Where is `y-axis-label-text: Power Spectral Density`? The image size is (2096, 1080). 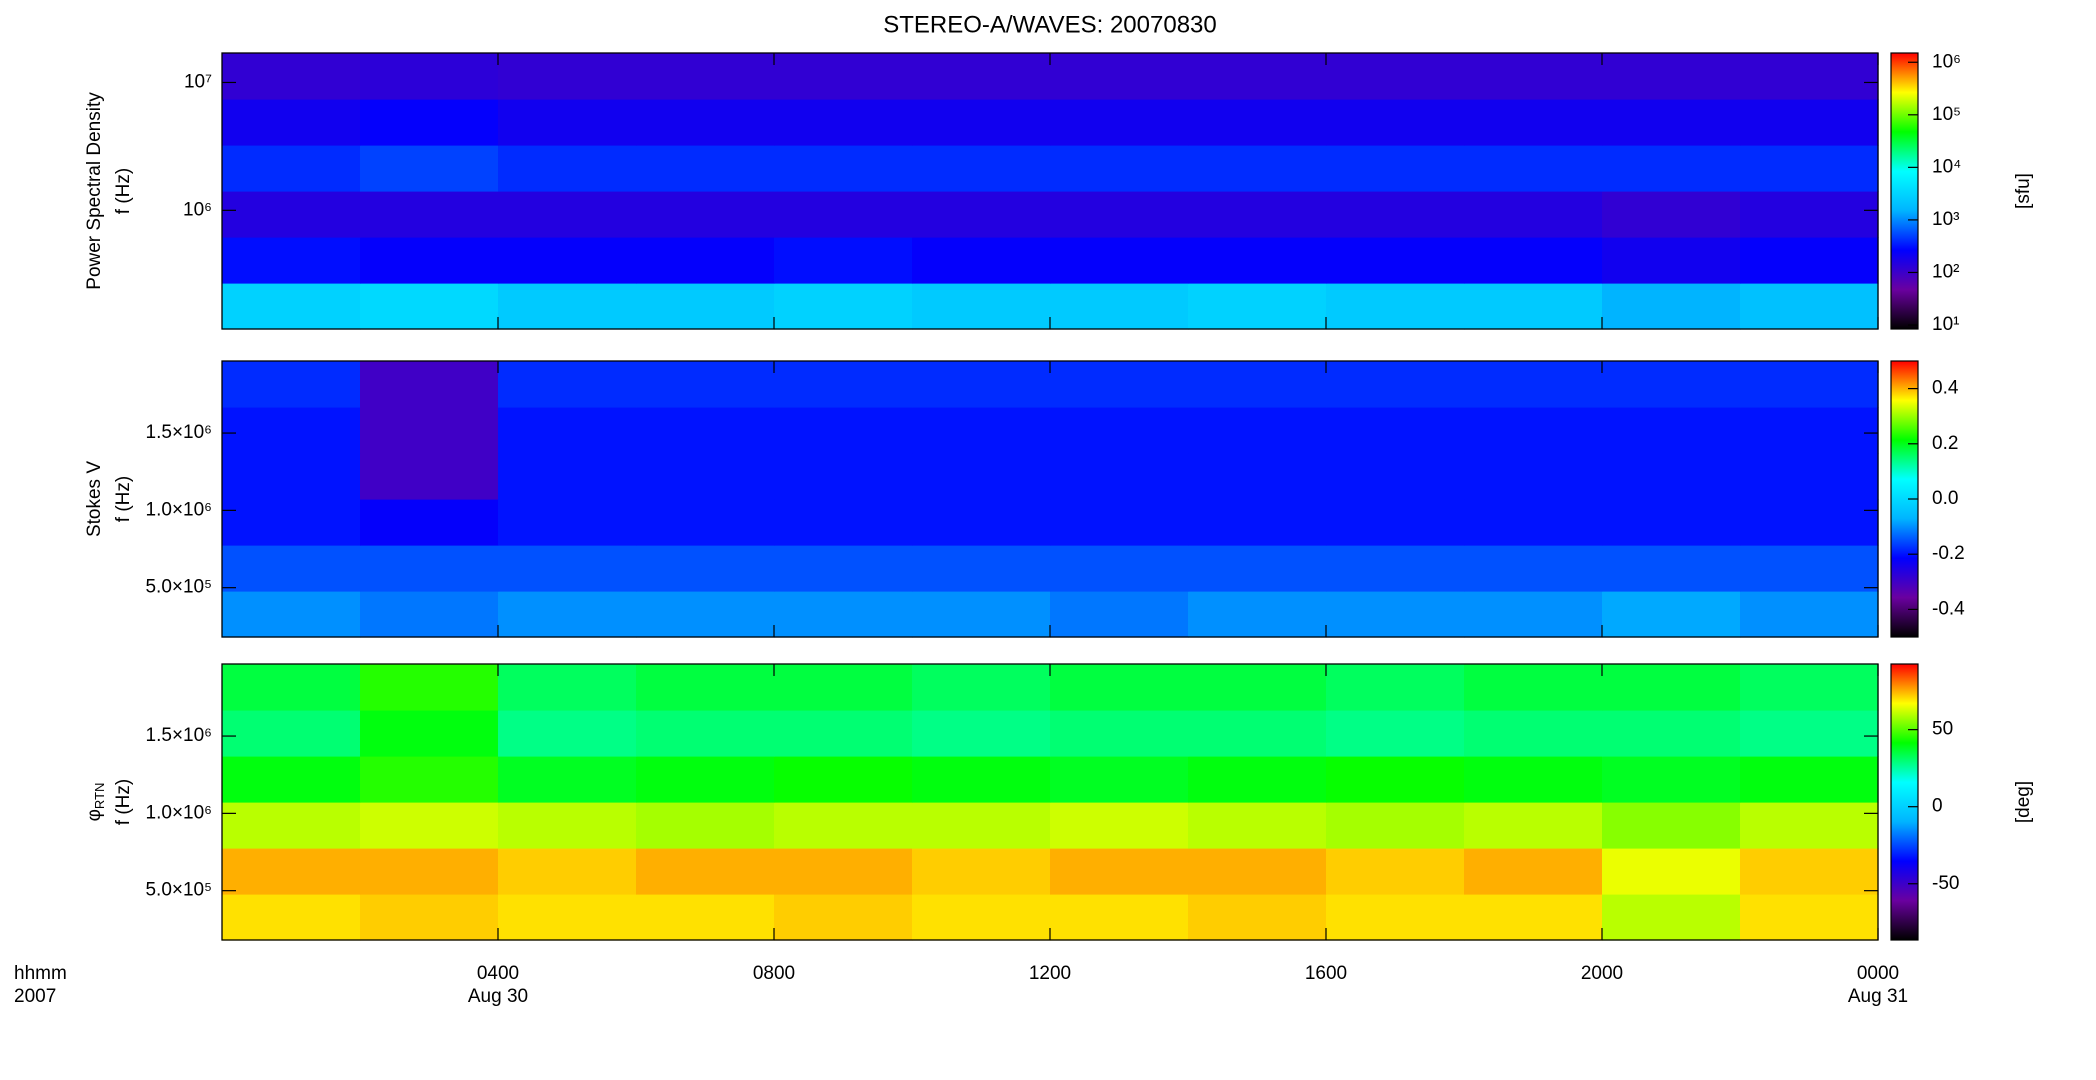 y-axis-label-text: Power Spectral Density is located at coordinates (94, 191).